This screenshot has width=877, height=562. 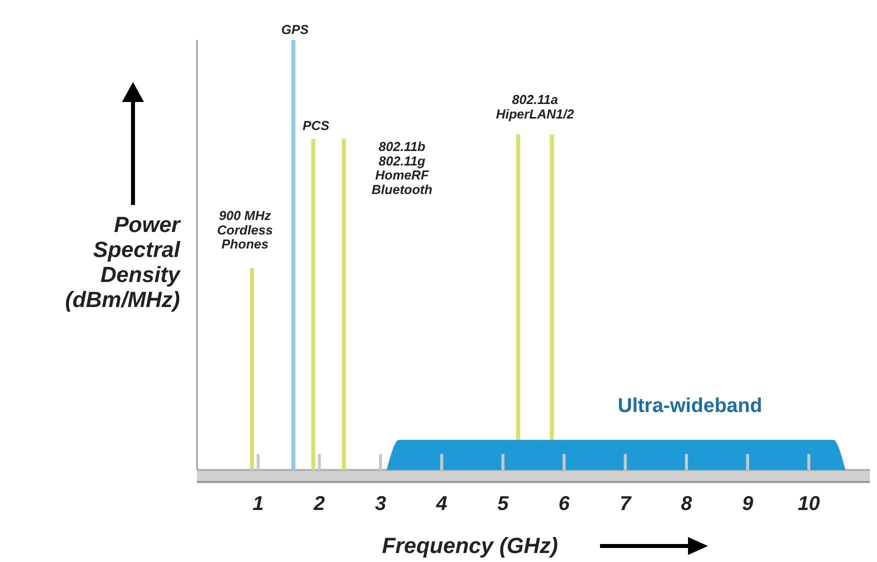 I want to click on annotation: 802.11a HiperLAN1/2, so click(x=535, y=107).